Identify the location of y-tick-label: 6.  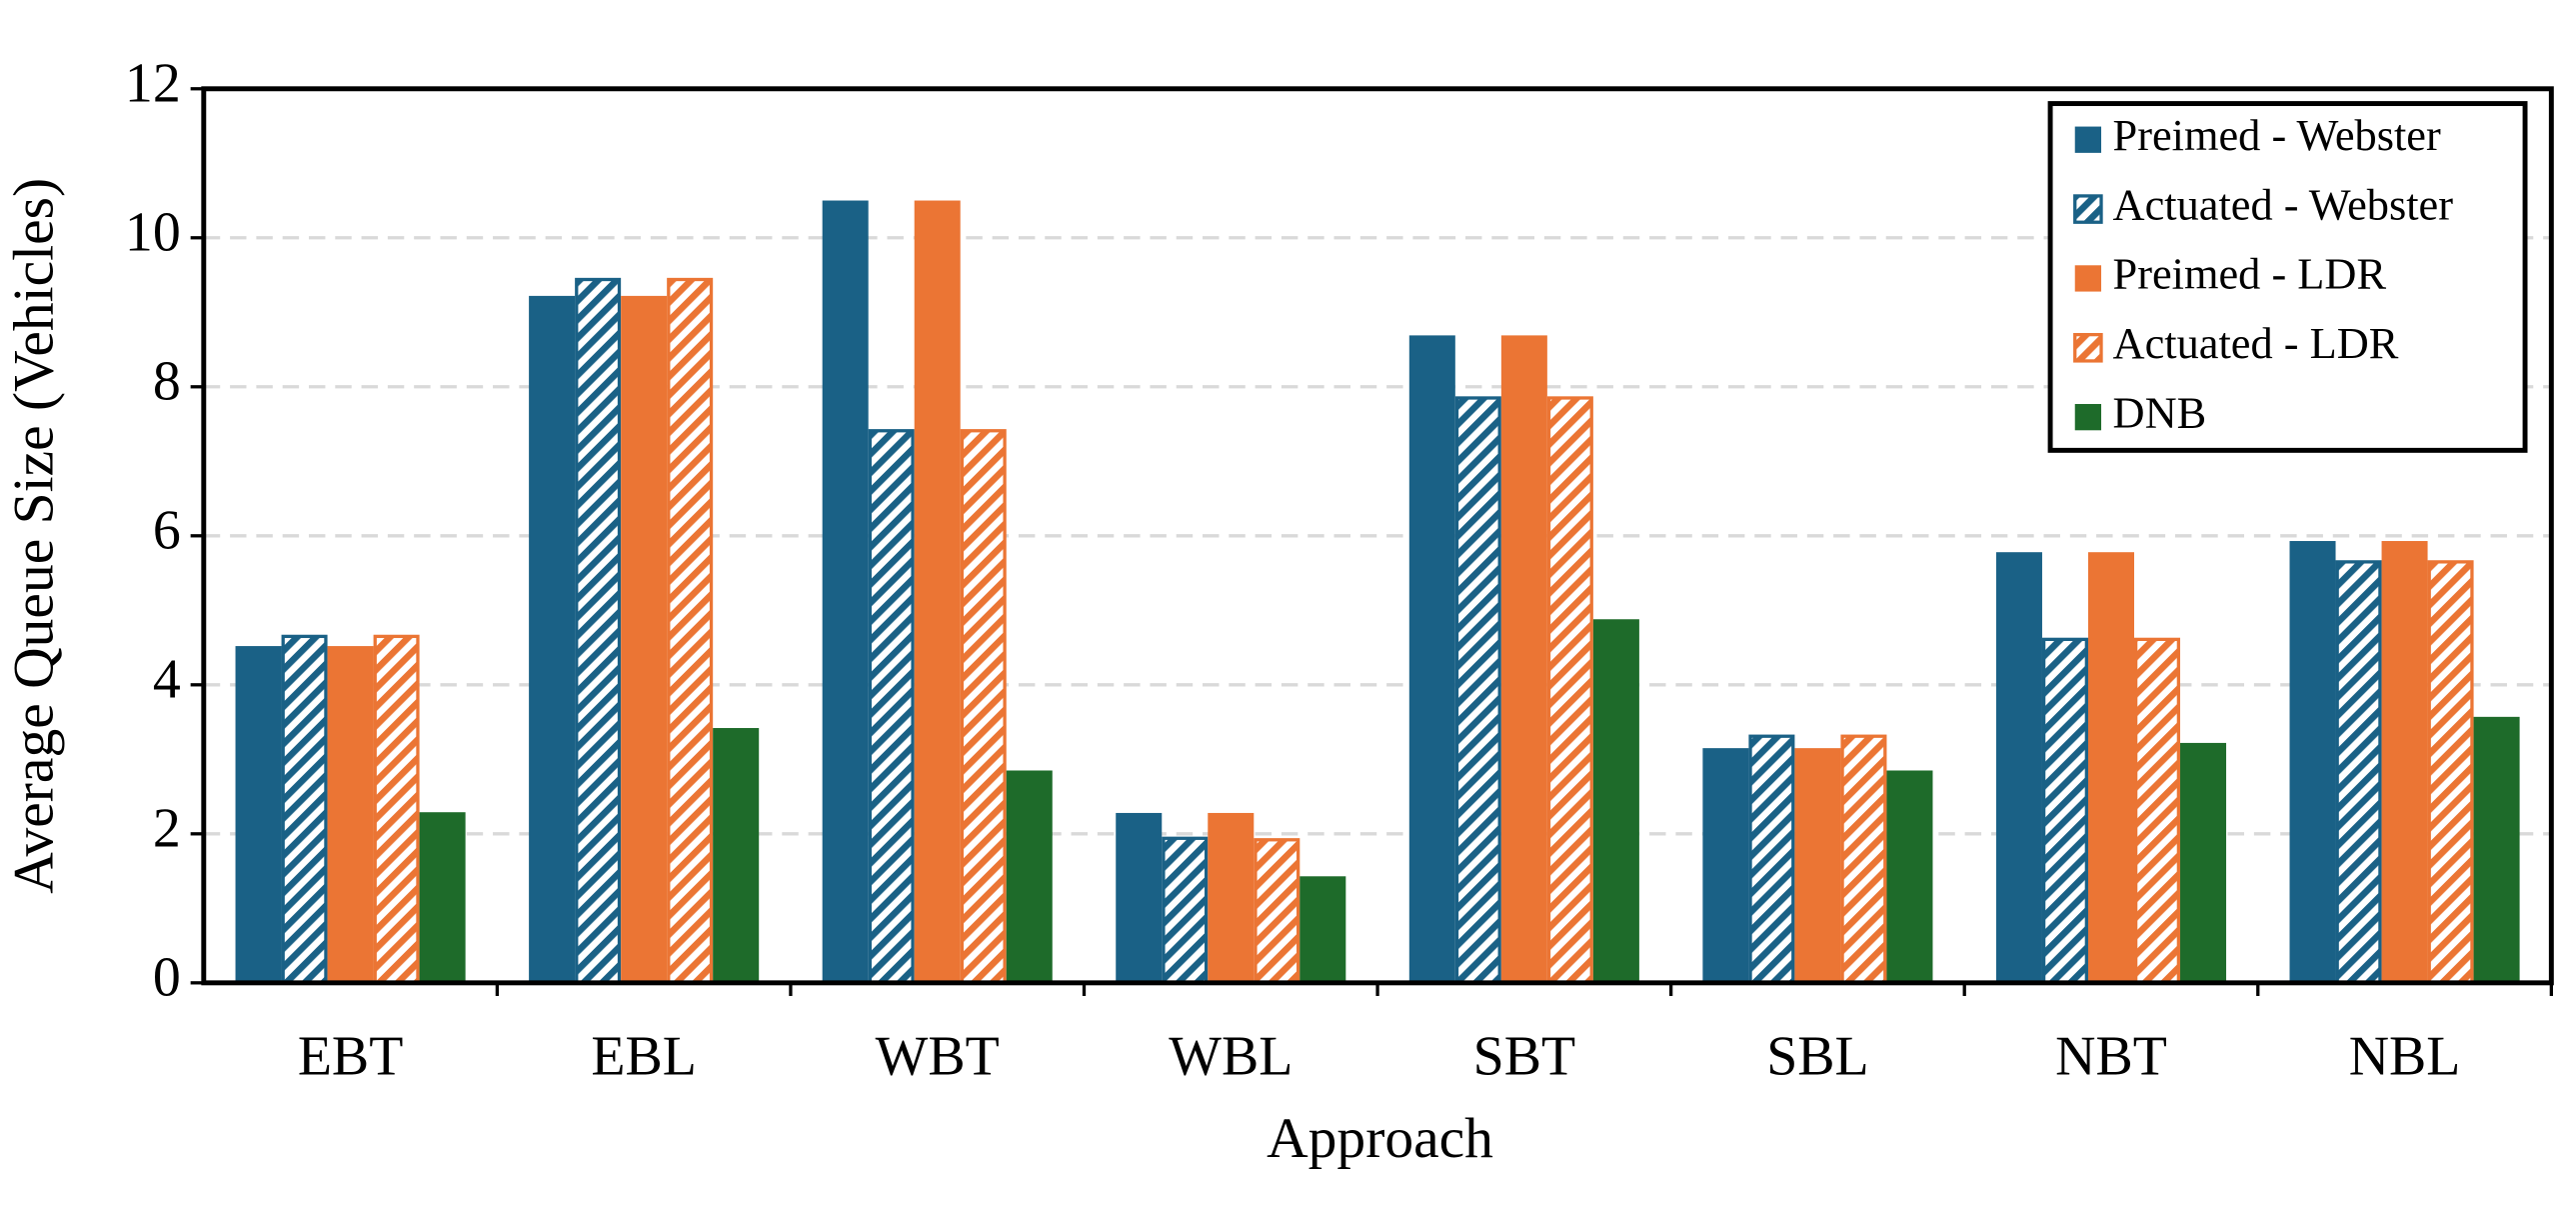
(167, 531).